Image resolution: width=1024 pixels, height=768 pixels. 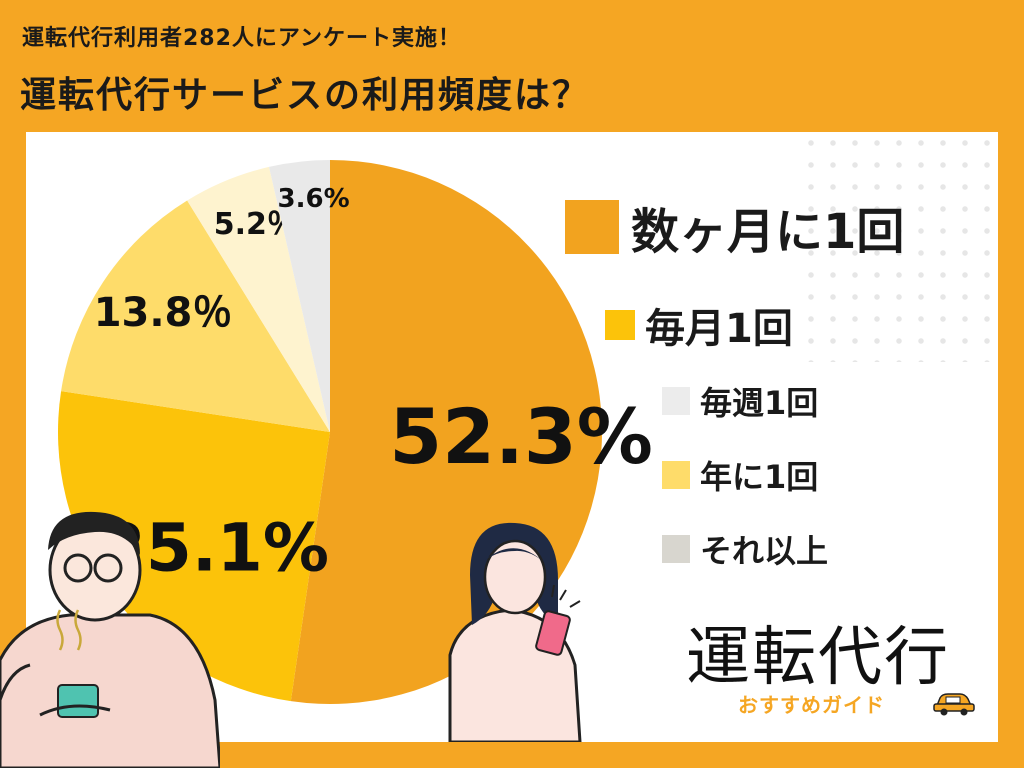 What do you see at coordinates (759, 403) in the screenshot?
I see `legend-label: 毎週1回` at bounding box center [759, 403].